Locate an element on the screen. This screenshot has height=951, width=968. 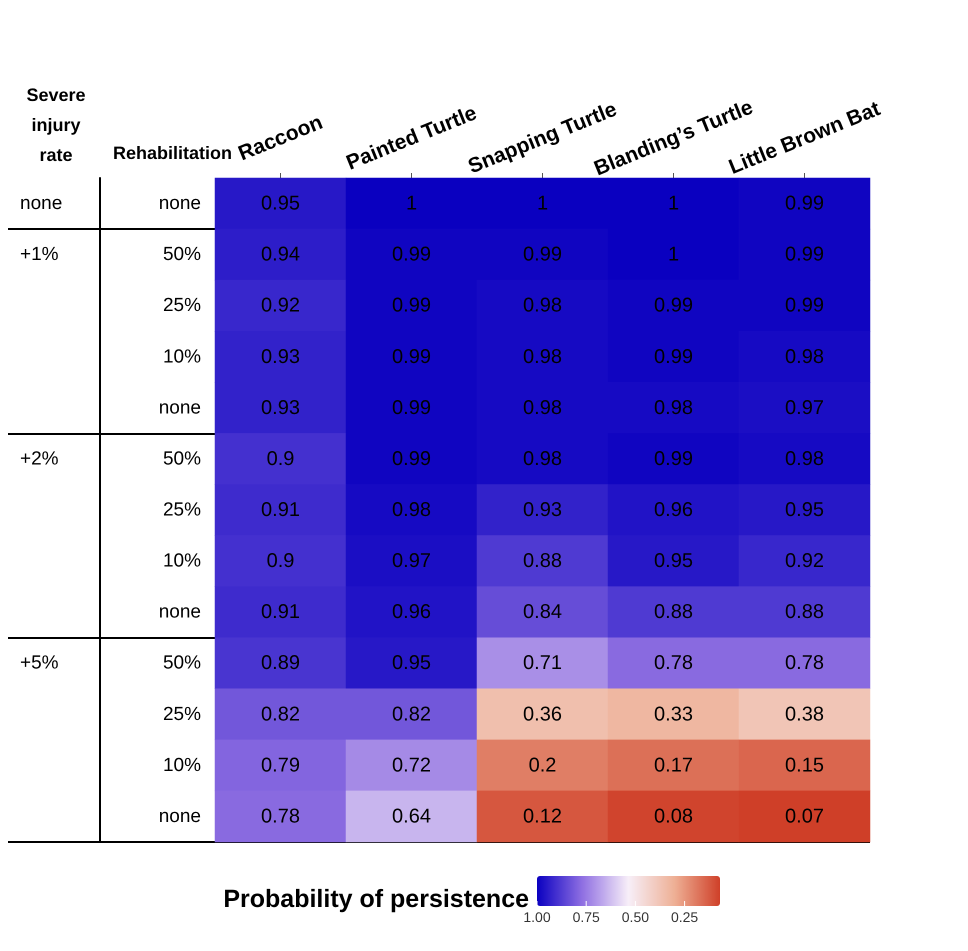
data-label: 0.89 is located at coordinates (280, 663).